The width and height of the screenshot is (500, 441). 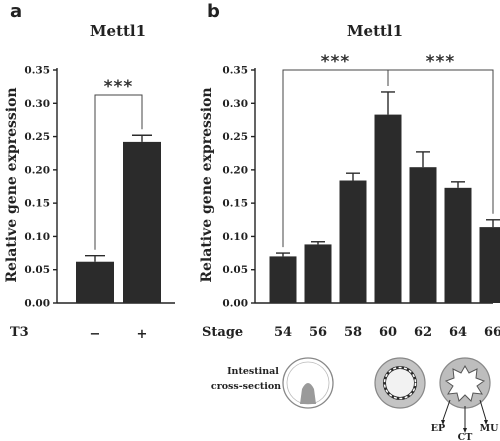 What do you see at coordinates (19, 332) in the screenshot?
I see `panel-a-row-label: T3` at bounding box center [19, 332].